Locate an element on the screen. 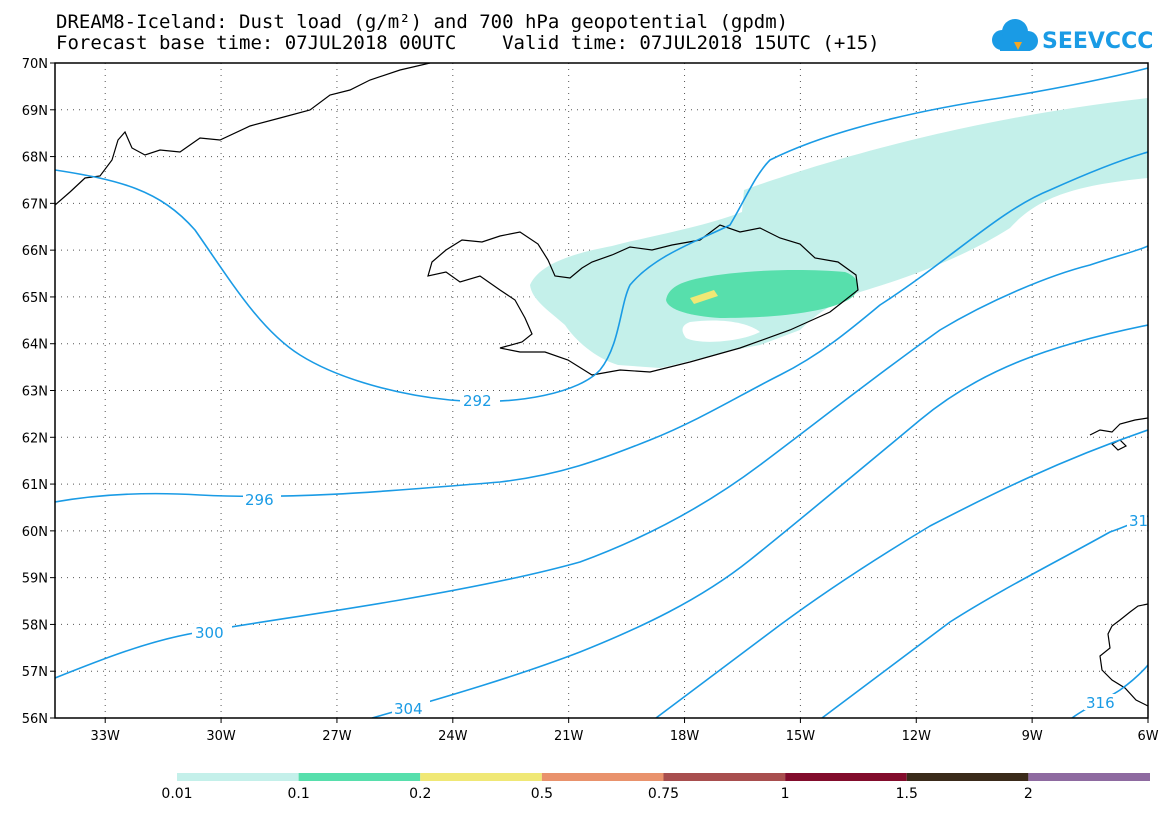 The width and height of the screenshot is (1175, 815). lon-label: 18W is located at coordinates (685, 736).